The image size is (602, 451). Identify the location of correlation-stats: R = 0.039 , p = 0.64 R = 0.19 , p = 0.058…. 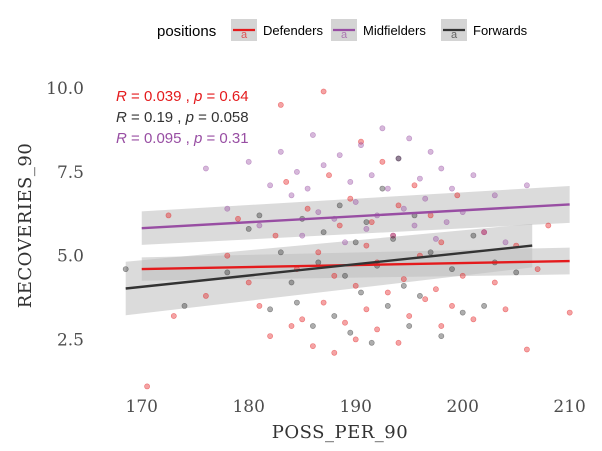
(182, 117).